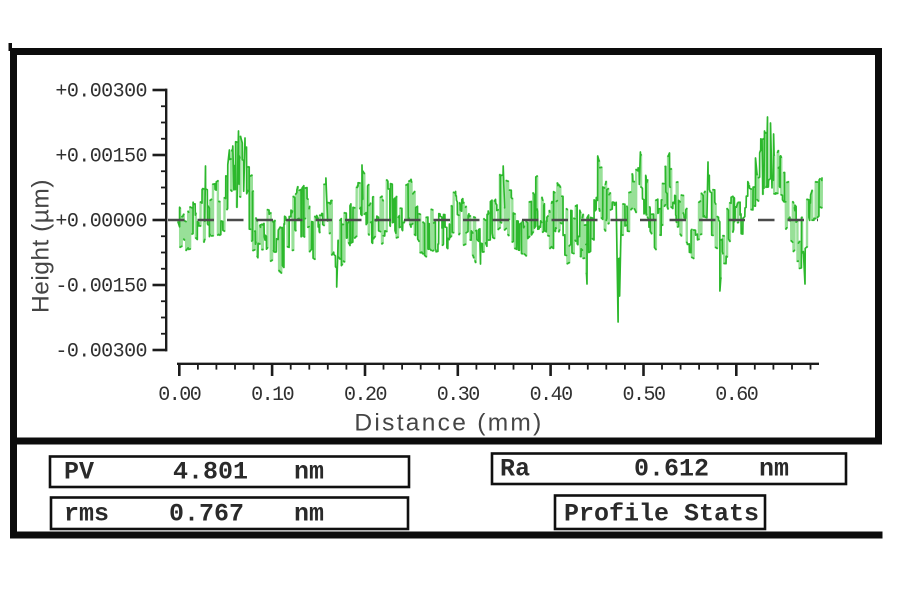 The height and width of the screenshot is (600, 900). I want to click on svg-text: +0.00300, so click(101, 92).